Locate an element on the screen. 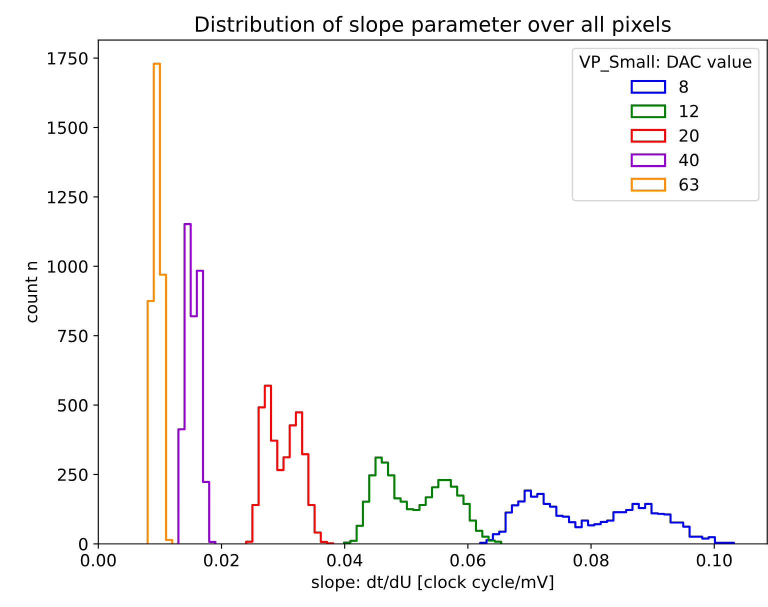 This screenshot has width=768, height=607. legend-label: 63 is located at coordinates (689, 184).